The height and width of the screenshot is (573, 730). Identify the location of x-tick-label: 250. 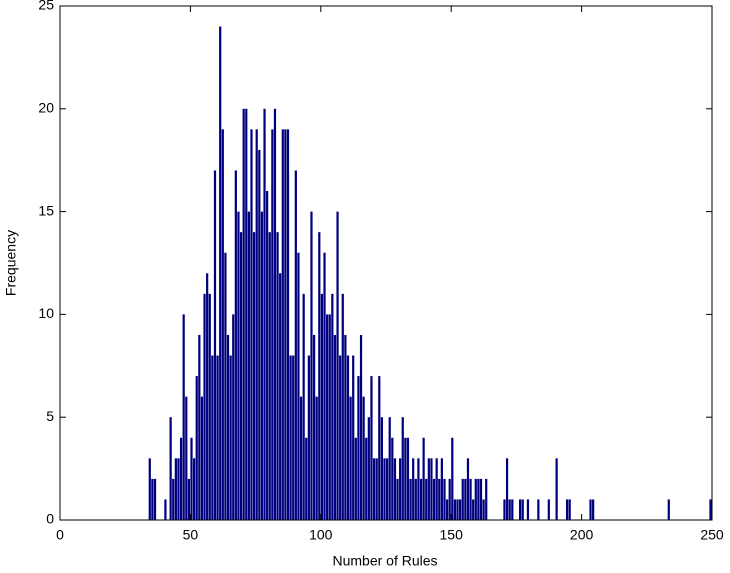
(712, 535).